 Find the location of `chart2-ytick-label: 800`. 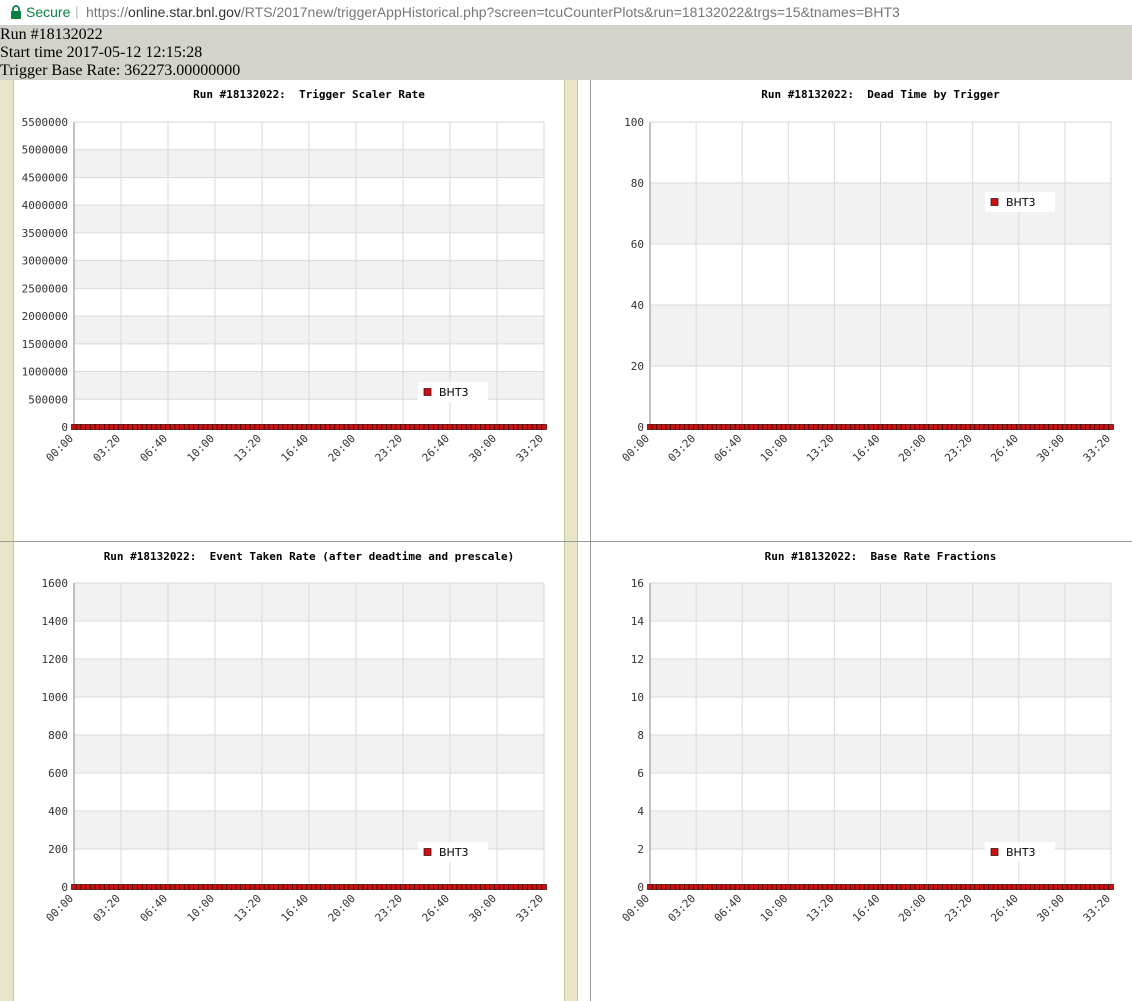

chart2-ytick-label: 800 is located at coordinates (58, 735).